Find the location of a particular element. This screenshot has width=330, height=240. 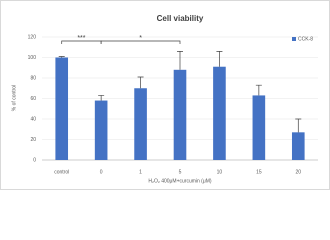

x-tick-label: 20 is located at coordinates (299, 172).